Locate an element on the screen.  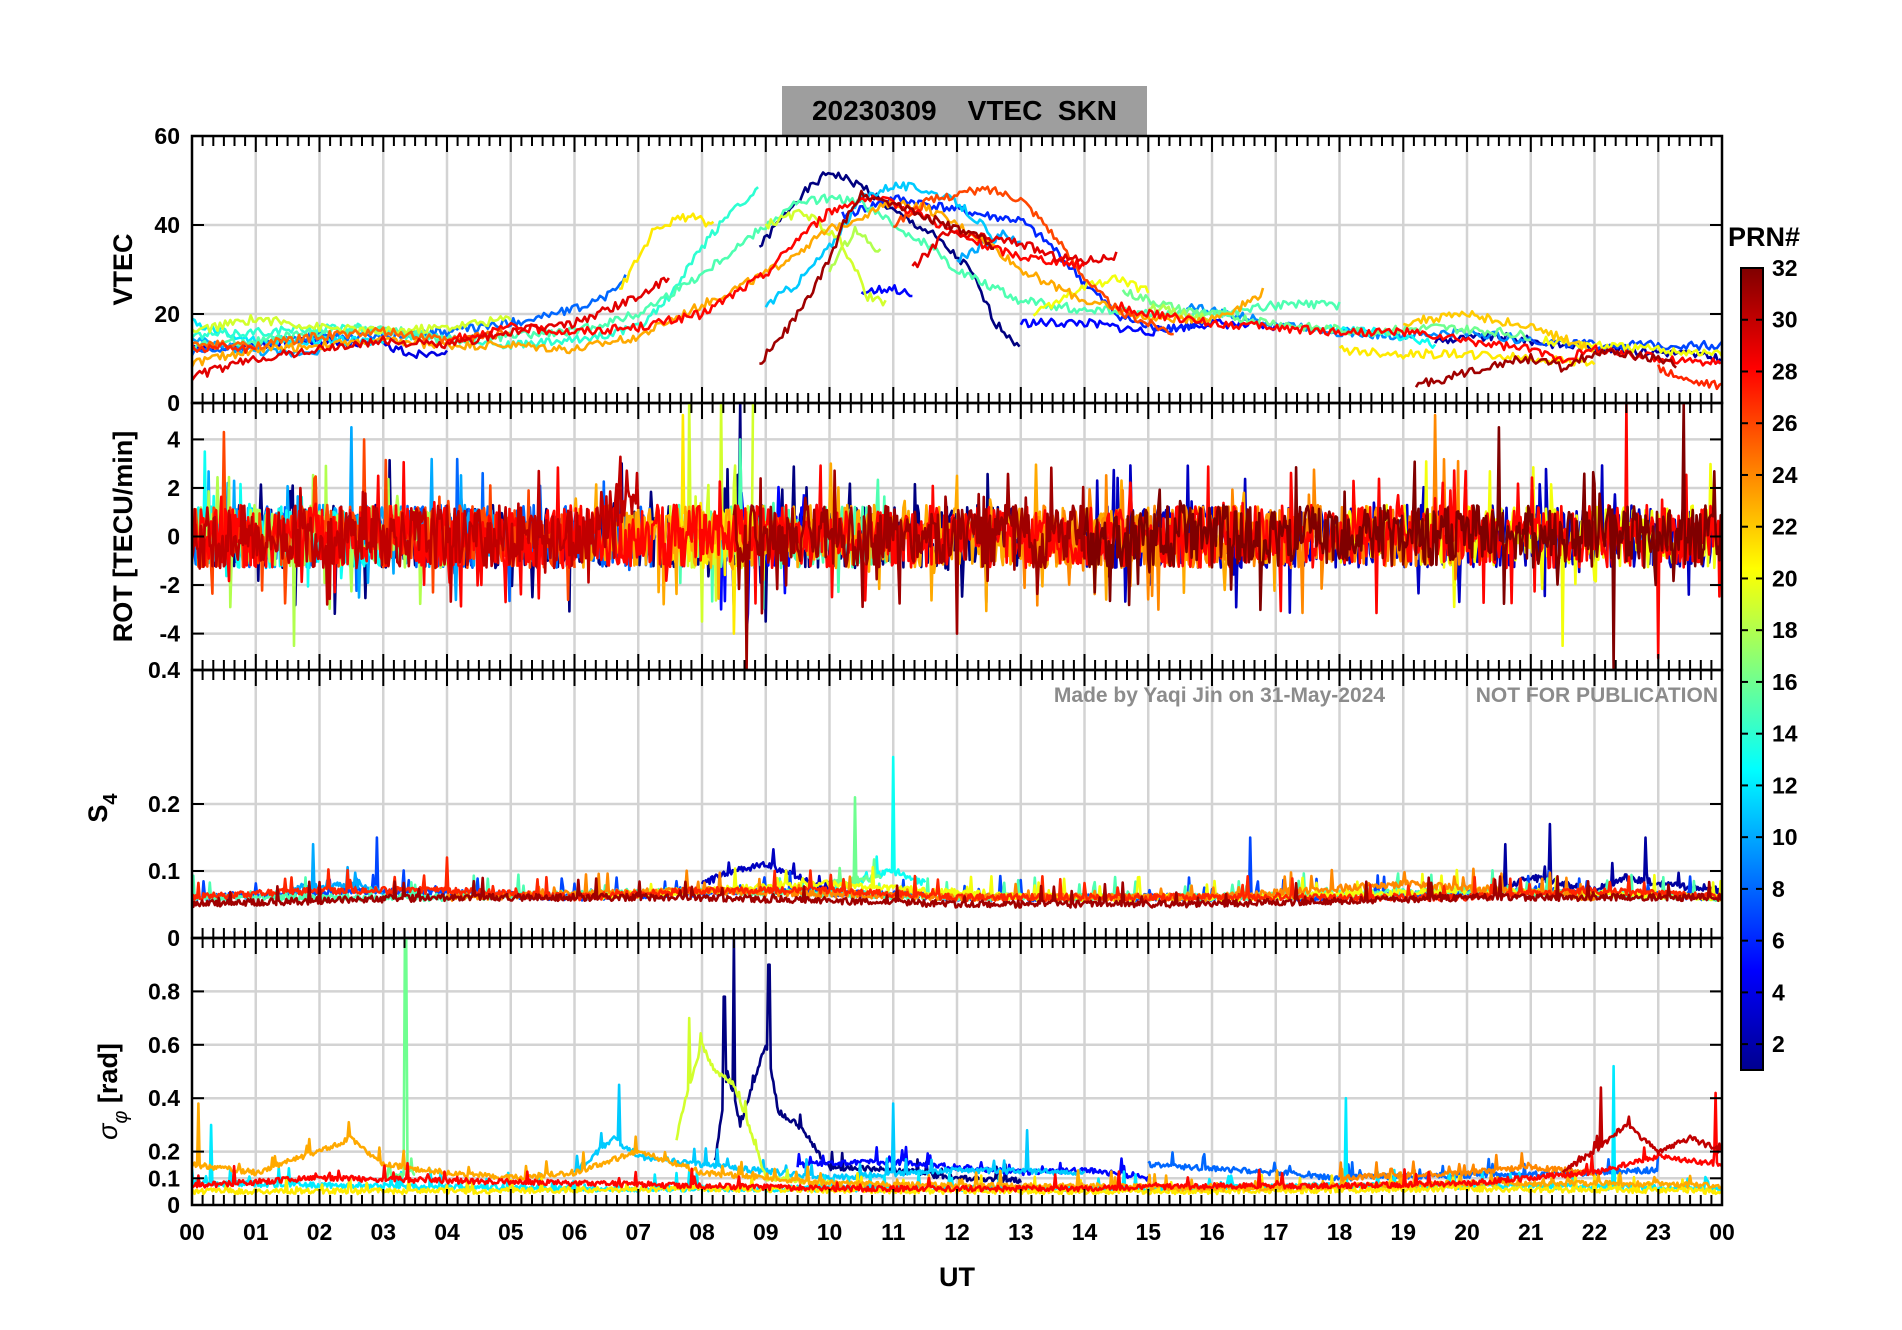
x-tick-label: 08 is located at coordinates (702, 1232).